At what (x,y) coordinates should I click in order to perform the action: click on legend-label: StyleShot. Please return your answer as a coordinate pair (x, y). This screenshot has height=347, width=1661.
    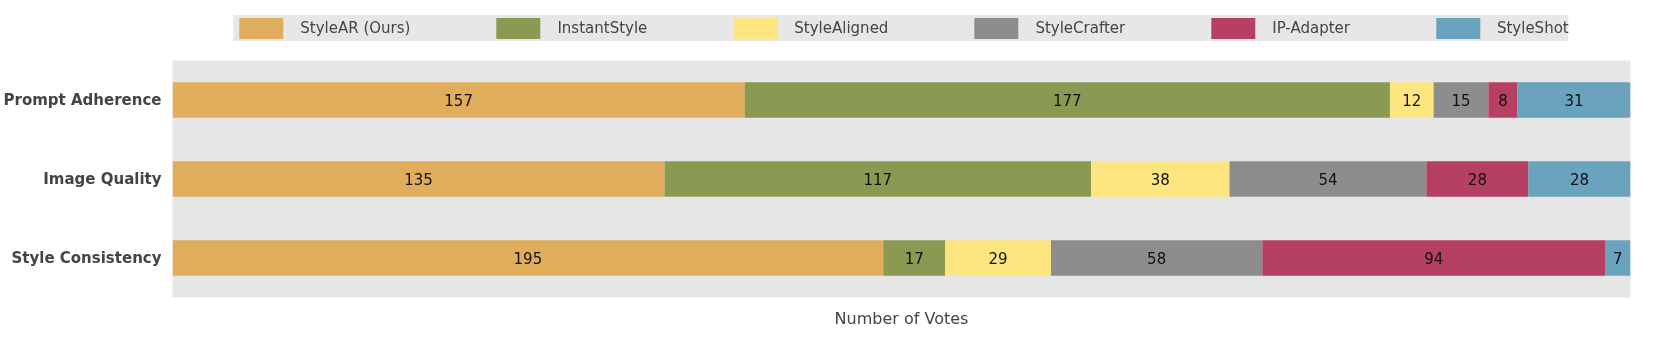
    Looking at the image, I should click on (1532, 27).